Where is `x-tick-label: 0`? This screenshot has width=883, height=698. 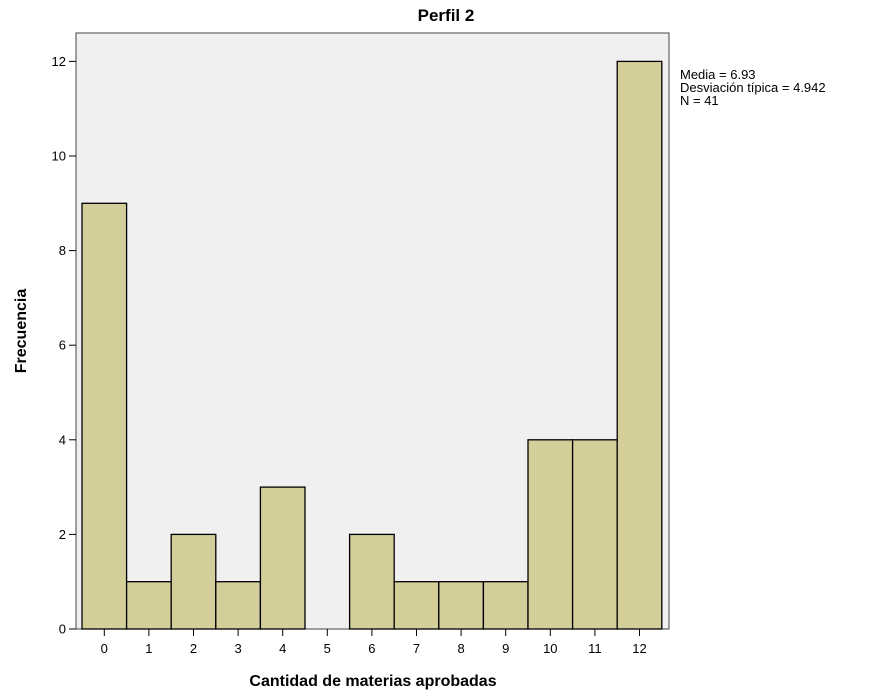
x-tick-label: 0 is located at coordinates (104, 648).